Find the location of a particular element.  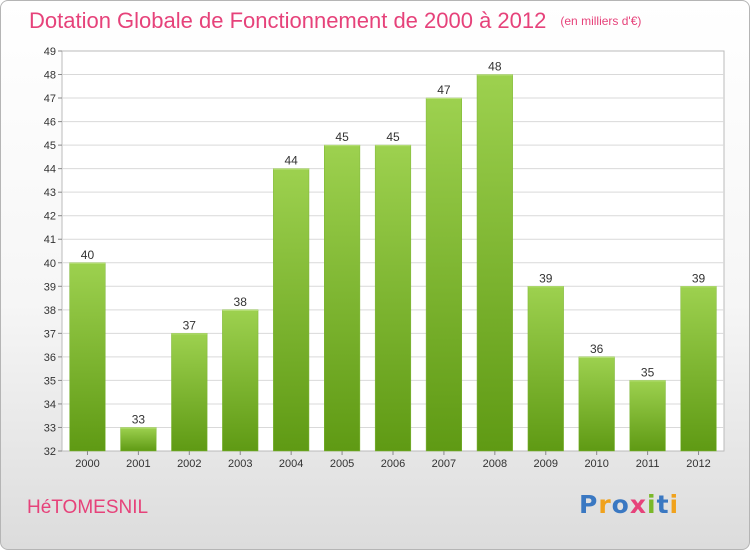

bar-2010 is located at coordinates (596, 404).